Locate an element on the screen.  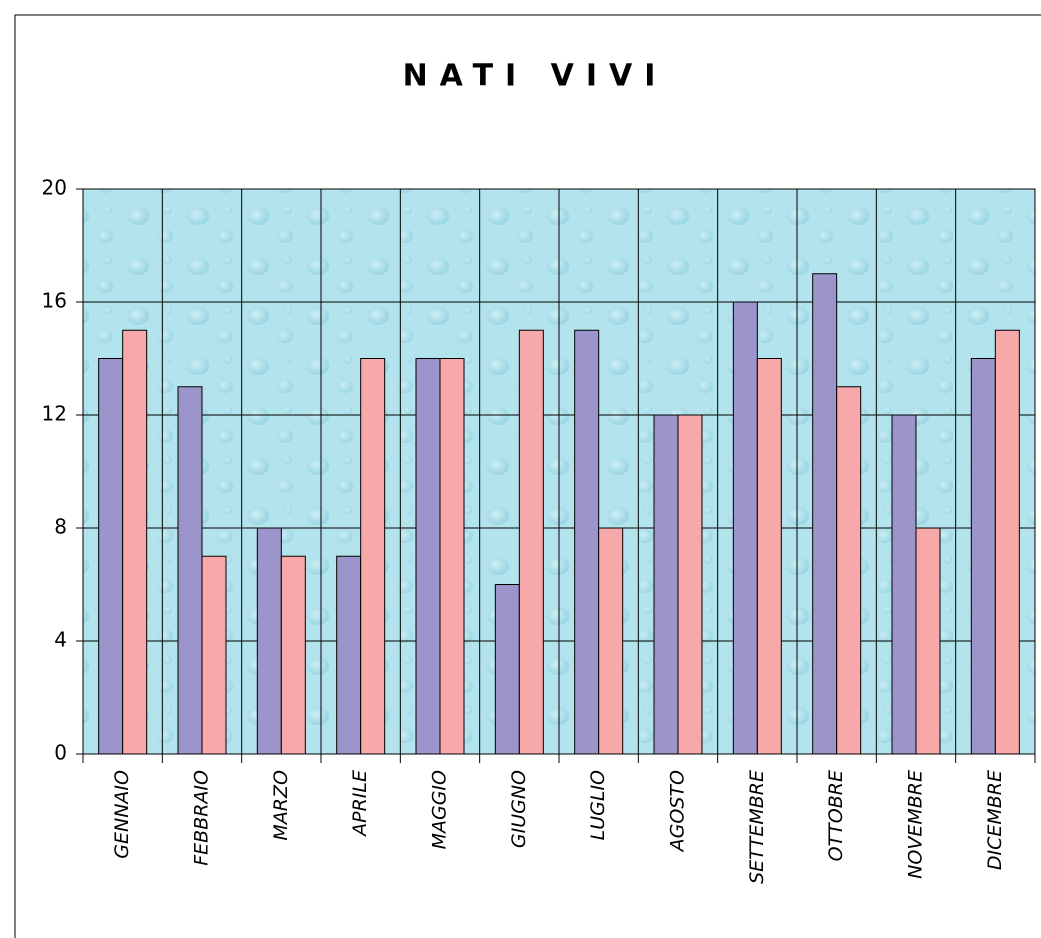
x-tick-label: GIUGNO is located at coordinates (519, 809).